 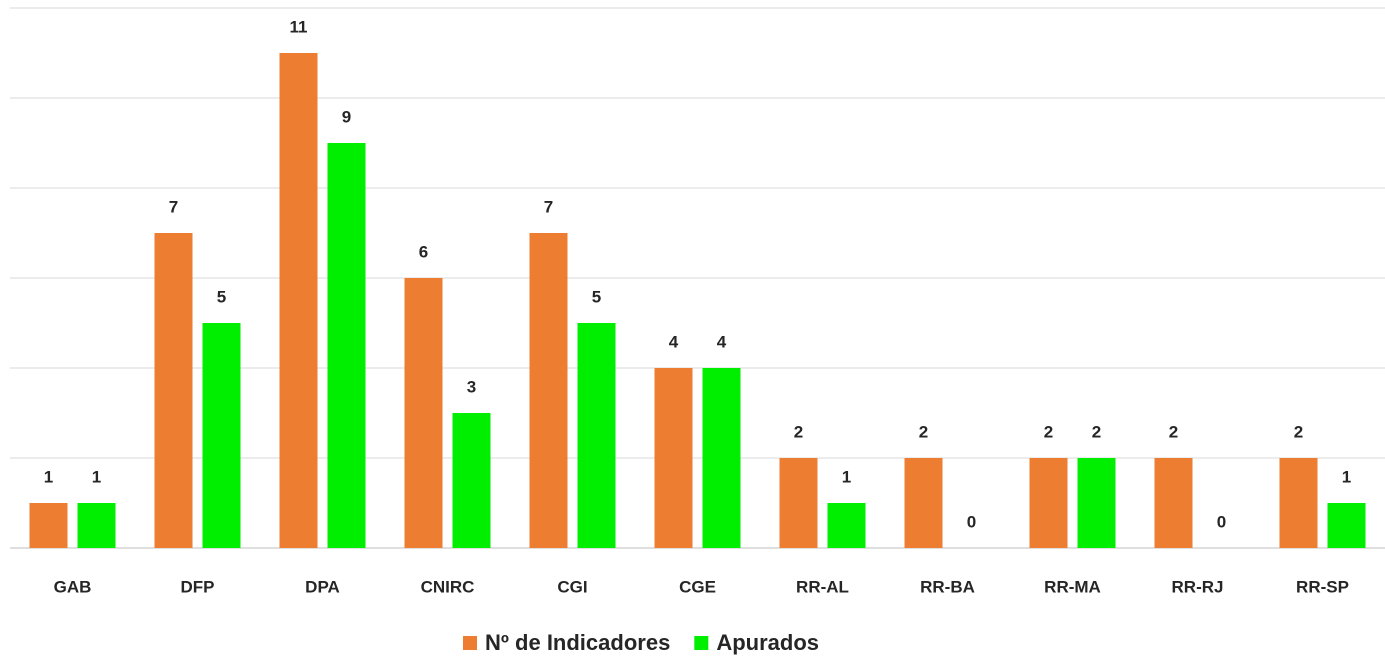 What do you see at coordinates (73, 586) in the screenshot?
I see `x-tick-label: GAB` at bounding box center [73, 586].